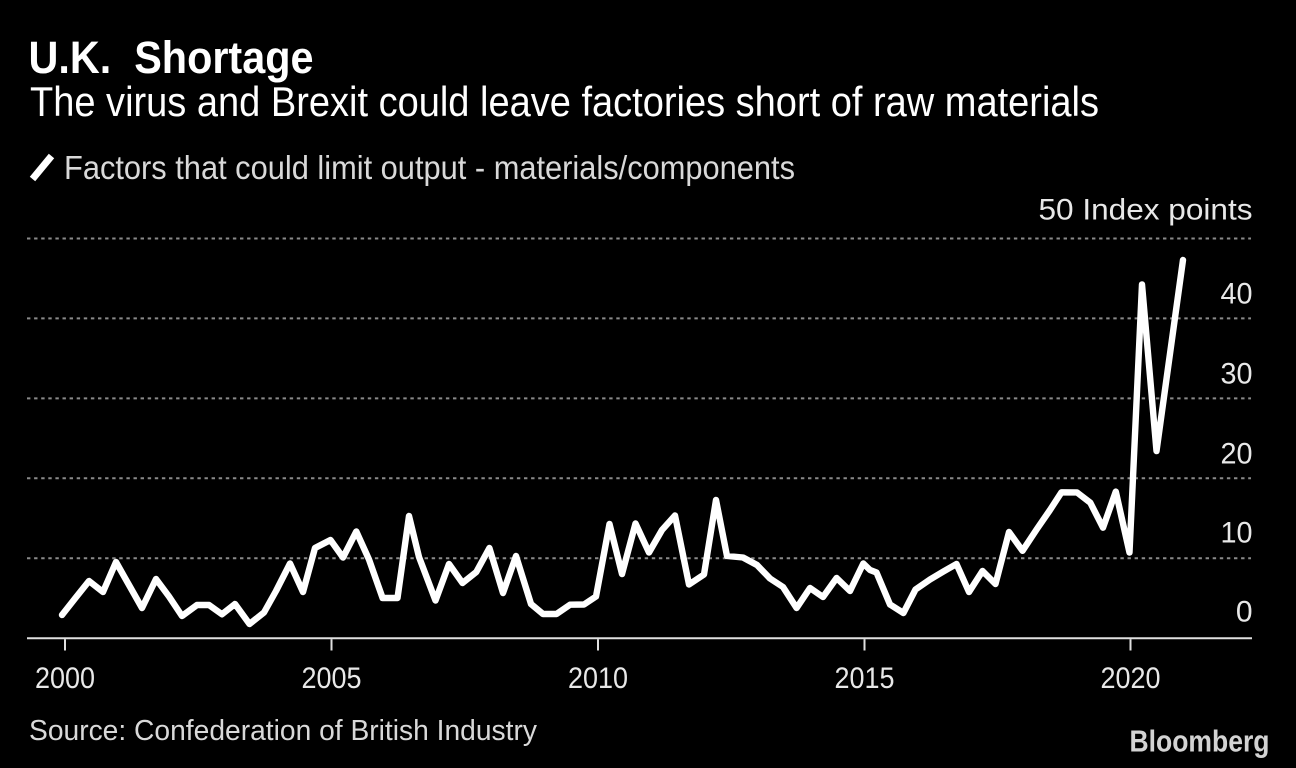  Describe the element at coordinates (1237, 294) in the screenshot. I see `svg-text: 40` at that location.